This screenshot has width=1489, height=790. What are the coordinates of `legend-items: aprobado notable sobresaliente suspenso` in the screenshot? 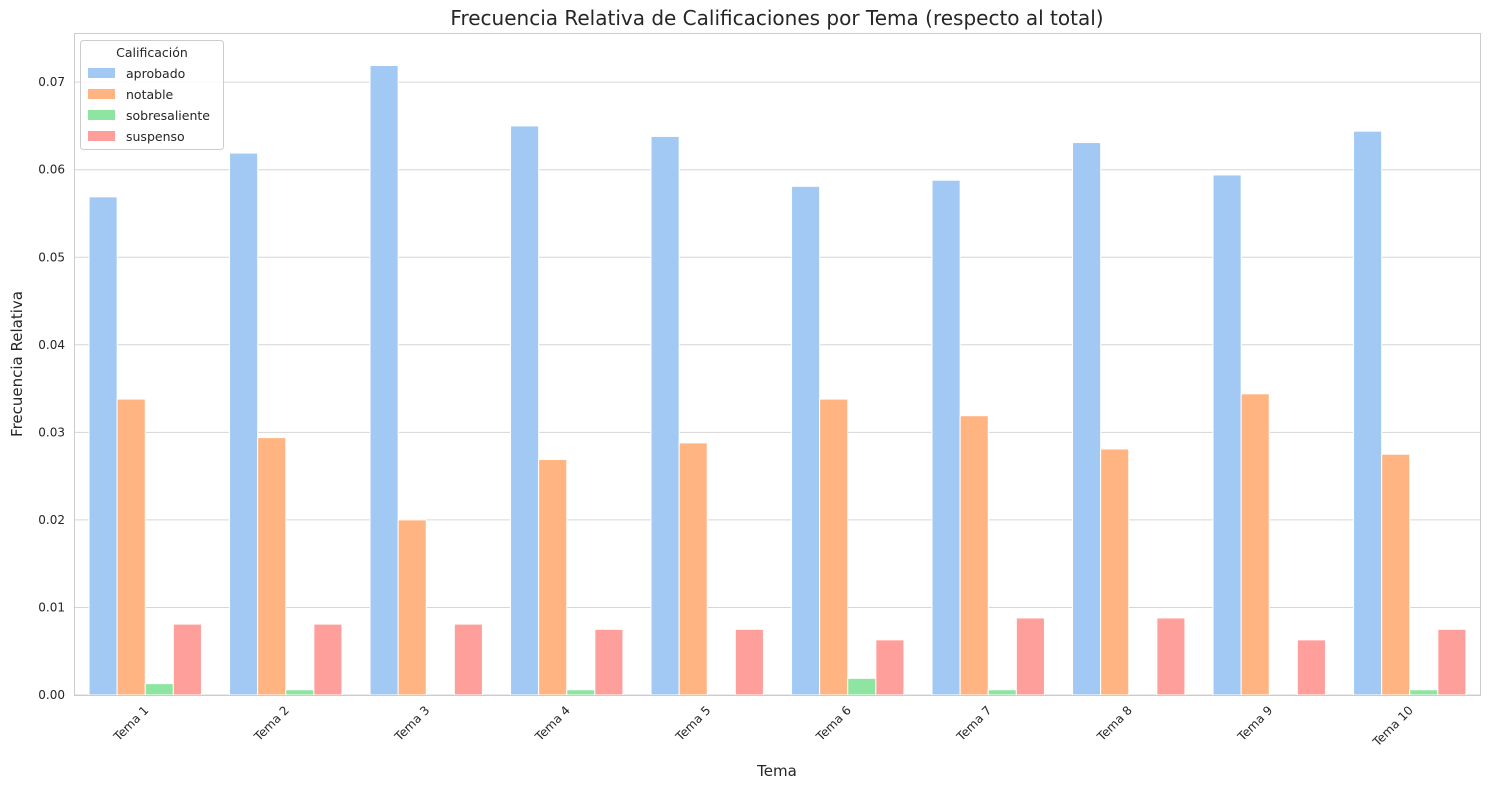 It's located at (149, 105).